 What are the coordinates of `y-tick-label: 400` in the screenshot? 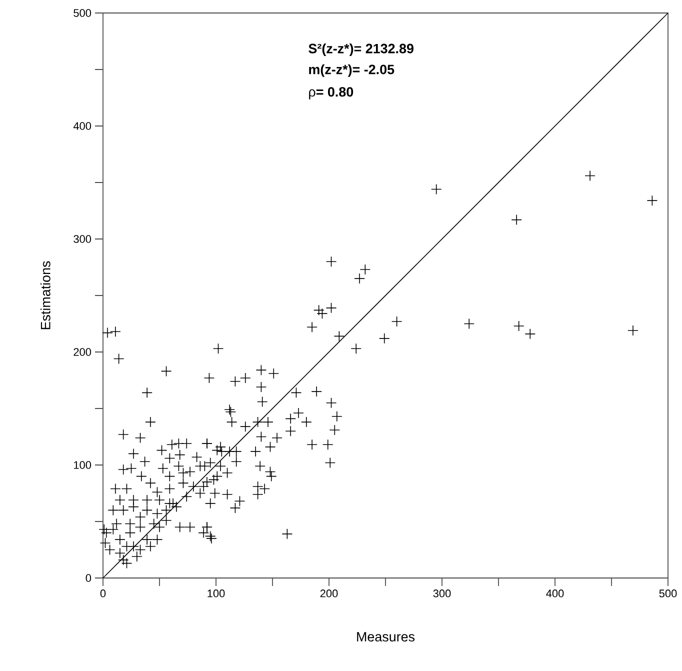 It's located at (82, 126).